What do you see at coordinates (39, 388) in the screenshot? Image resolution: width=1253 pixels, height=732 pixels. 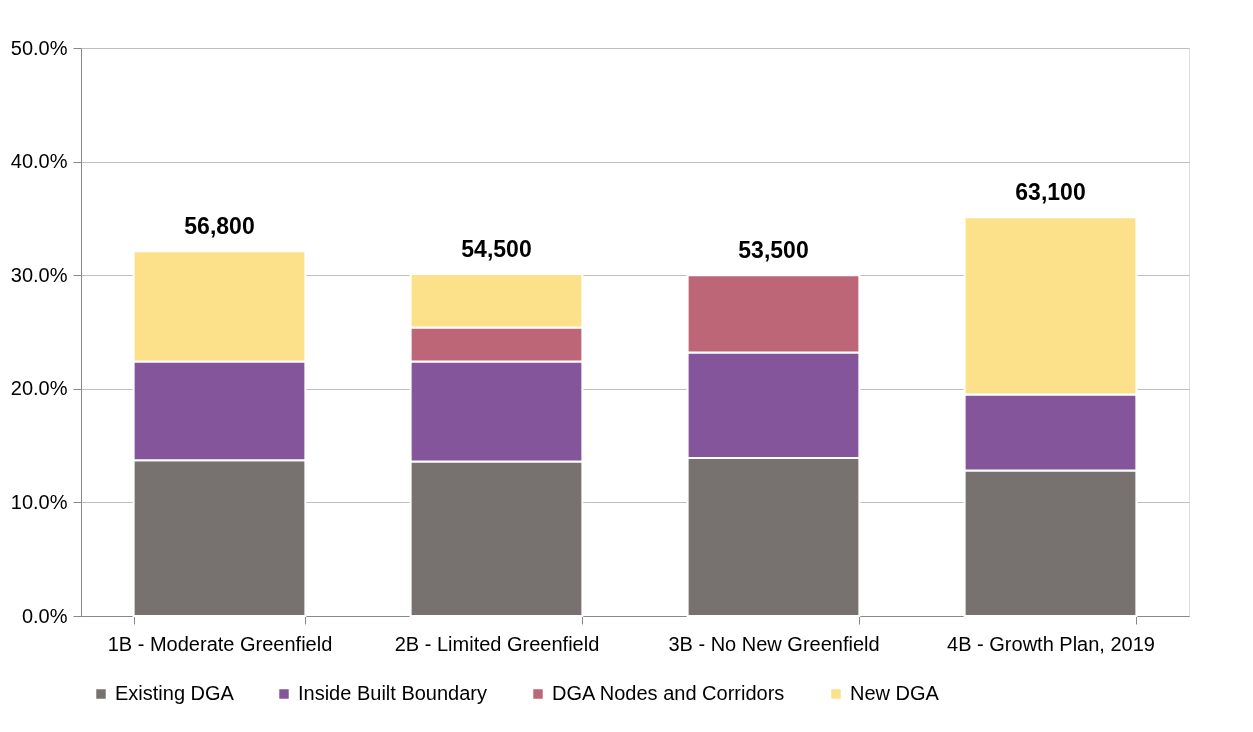 I see `y-tick-label: 20.0%` at bounding box center [39, 388].